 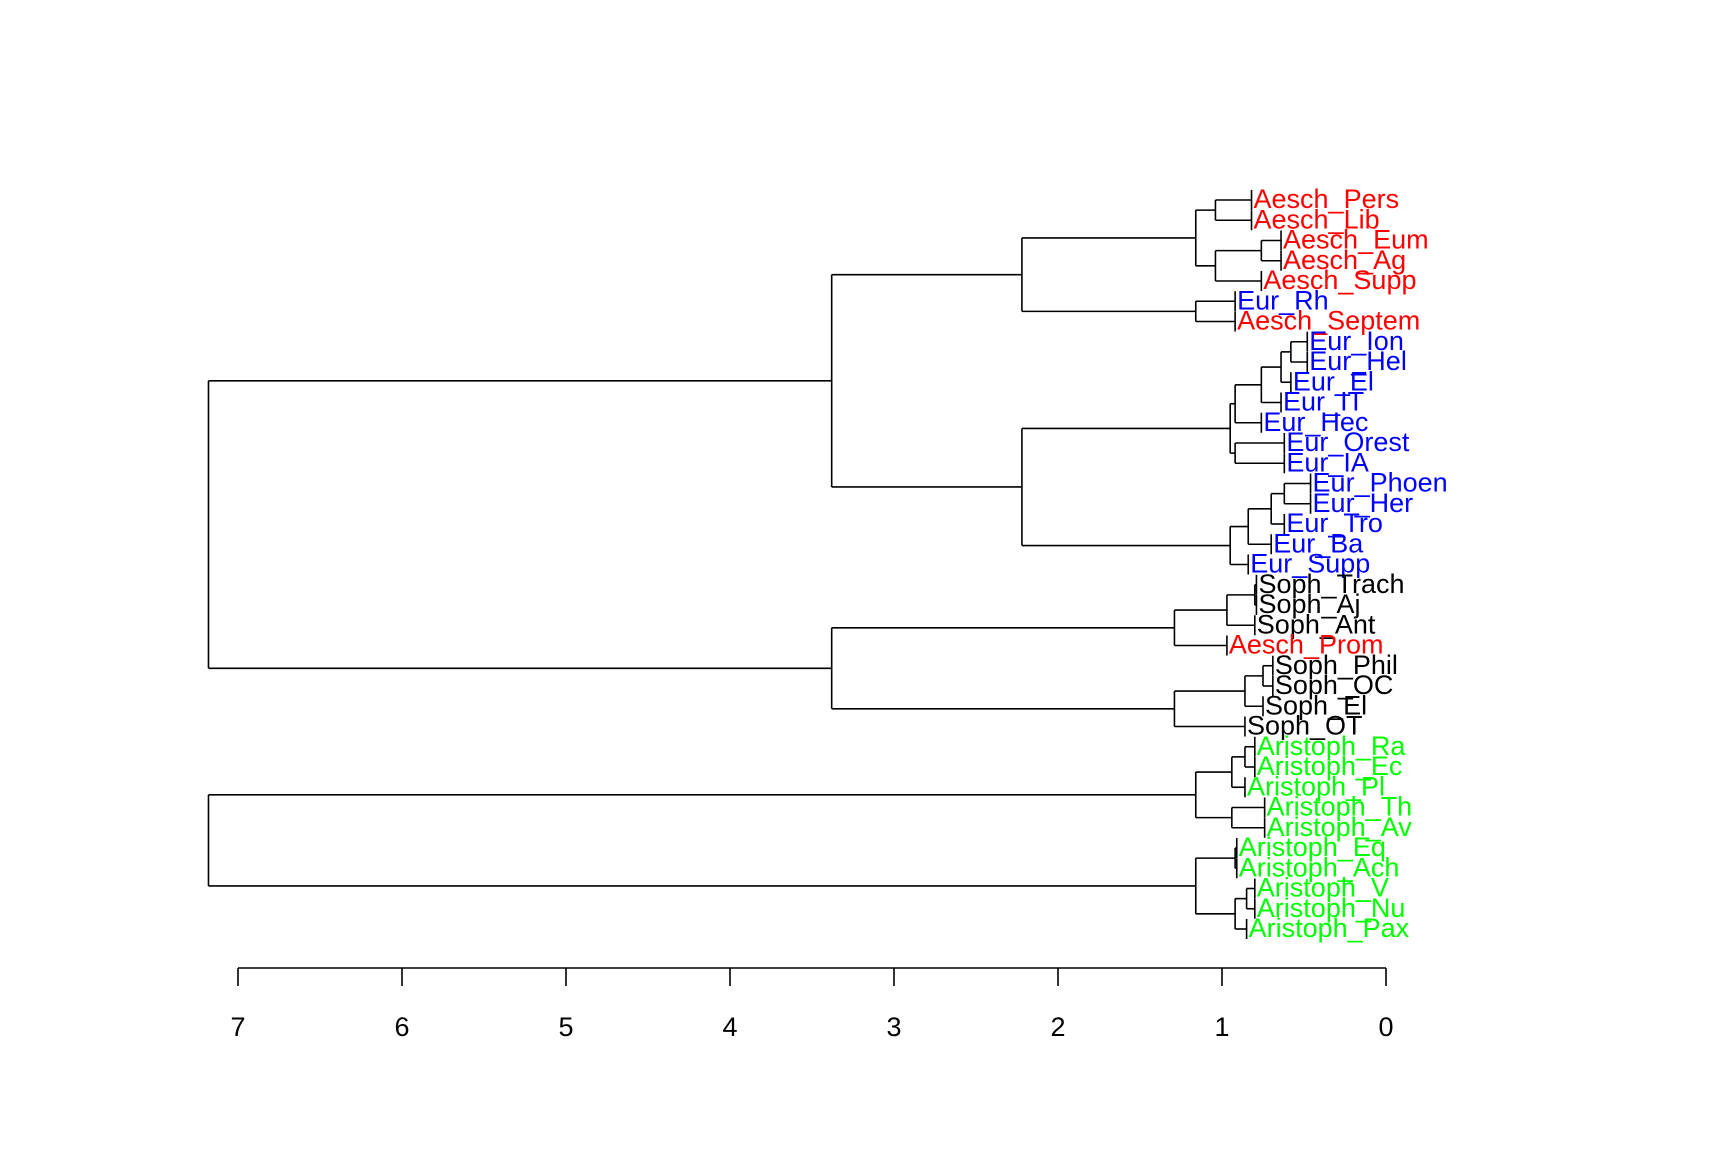 What do you see at coordinates (237, 1027) in the screenshot?
I see `x-tick-label: 7` at bounding box center [237, 1027].